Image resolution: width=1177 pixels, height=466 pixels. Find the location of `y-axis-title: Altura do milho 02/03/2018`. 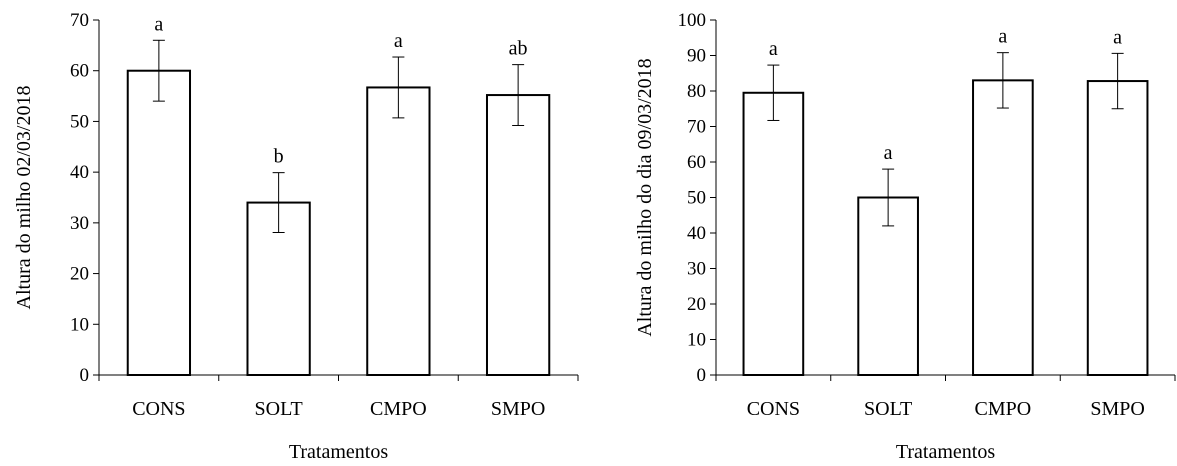

y-axis-title: Altura do milho 02/03/2018 is located at coordinates (24, 198).